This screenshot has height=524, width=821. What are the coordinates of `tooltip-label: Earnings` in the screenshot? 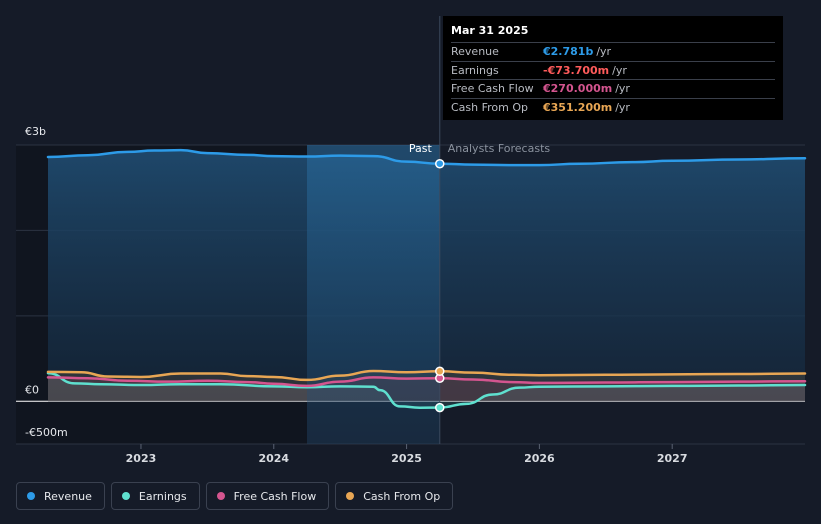 It's located at (475, 70).